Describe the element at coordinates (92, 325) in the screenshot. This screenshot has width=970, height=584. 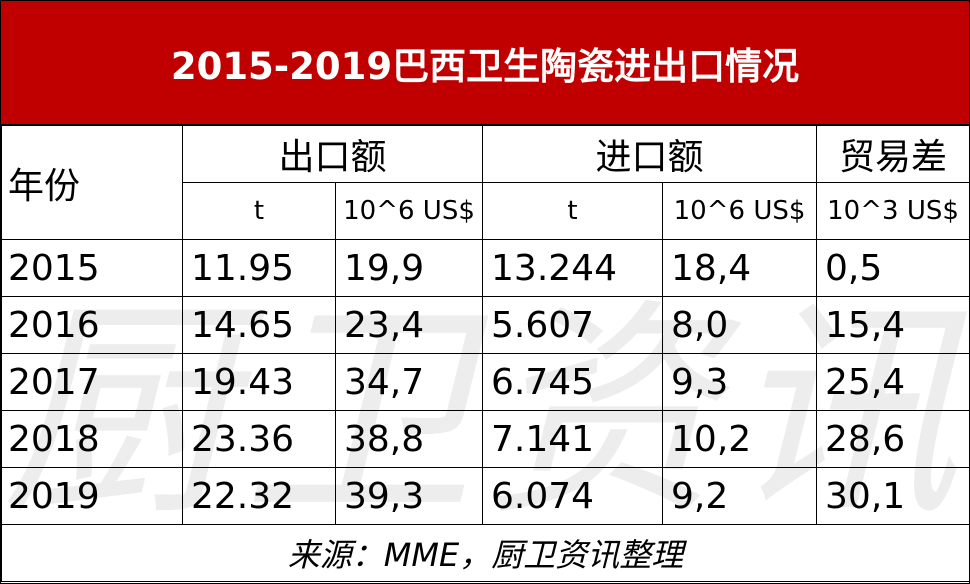
I see `year-cell: 2016` at that location.